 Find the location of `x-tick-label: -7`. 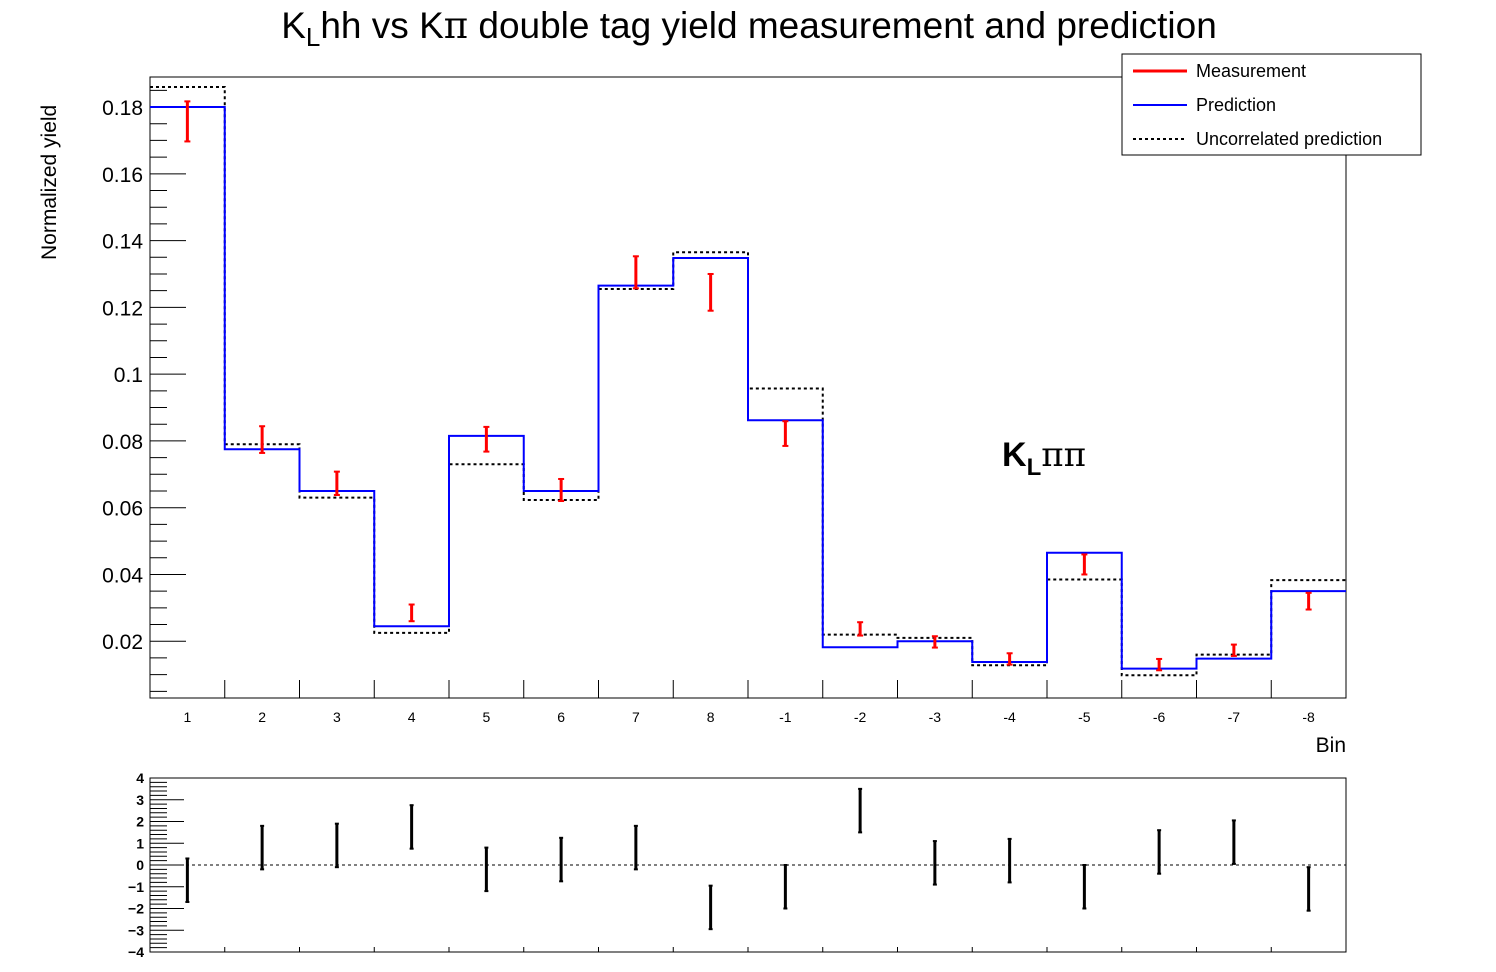

x-tick-label: -7 is located at coordinates (1234, 717).